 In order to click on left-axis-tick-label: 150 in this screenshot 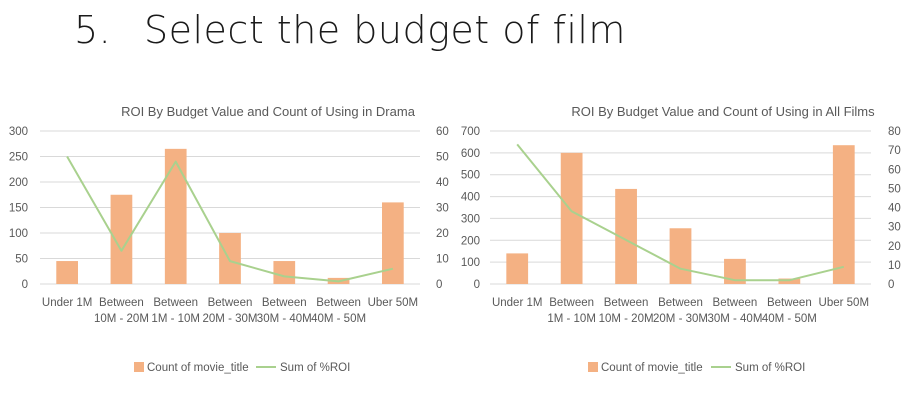, I will do `click(18, 209)`.